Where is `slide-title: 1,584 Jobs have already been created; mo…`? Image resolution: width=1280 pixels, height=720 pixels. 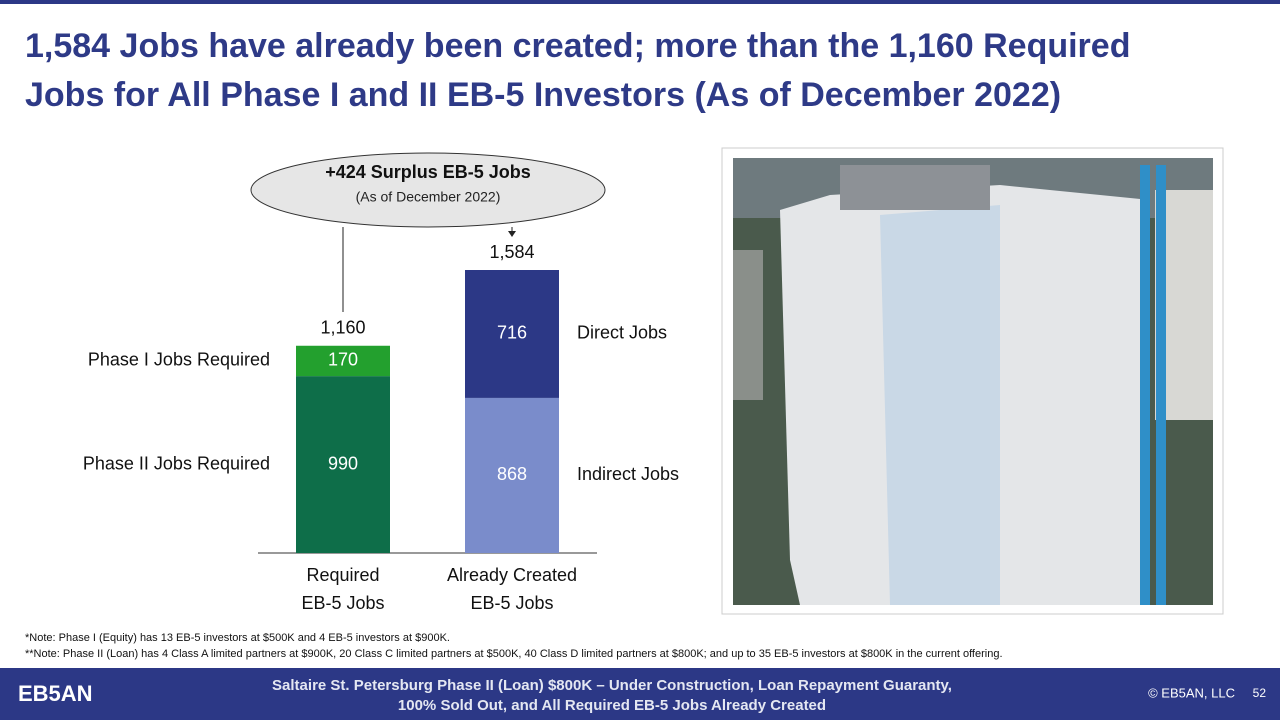
slide-title: 1,584 Jobs have already been created; mo… is located at coordinates (577, 70).